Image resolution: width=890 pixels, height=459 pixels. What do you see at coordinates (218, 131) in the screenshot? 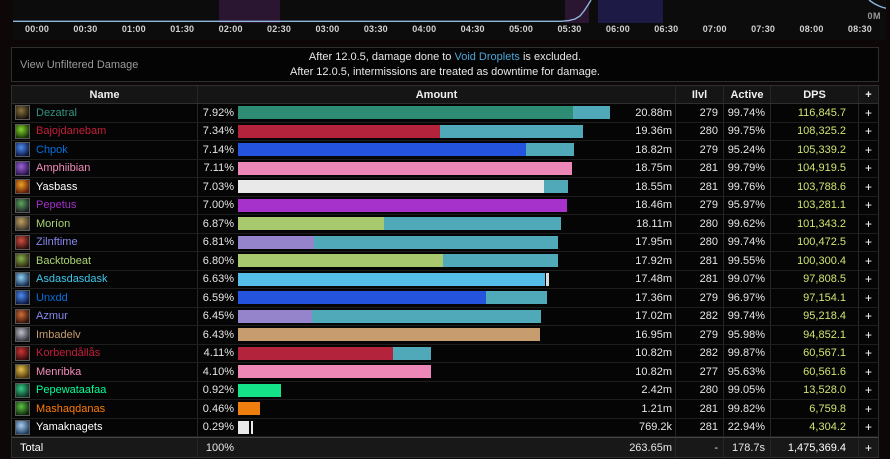
I see `damage-percent: 7.34%` at bounding box center [218, 131].